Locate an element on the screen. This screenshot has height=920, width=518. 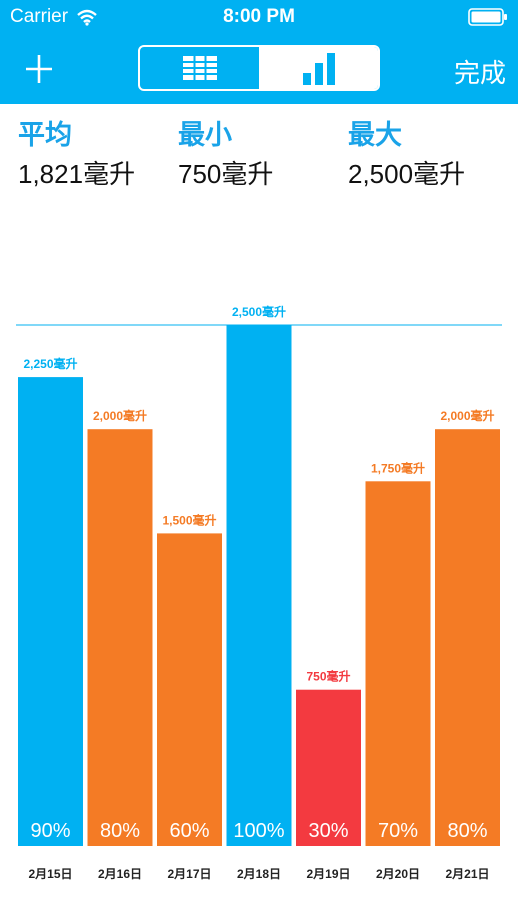
segment-table is located at coordinates (199, 68).